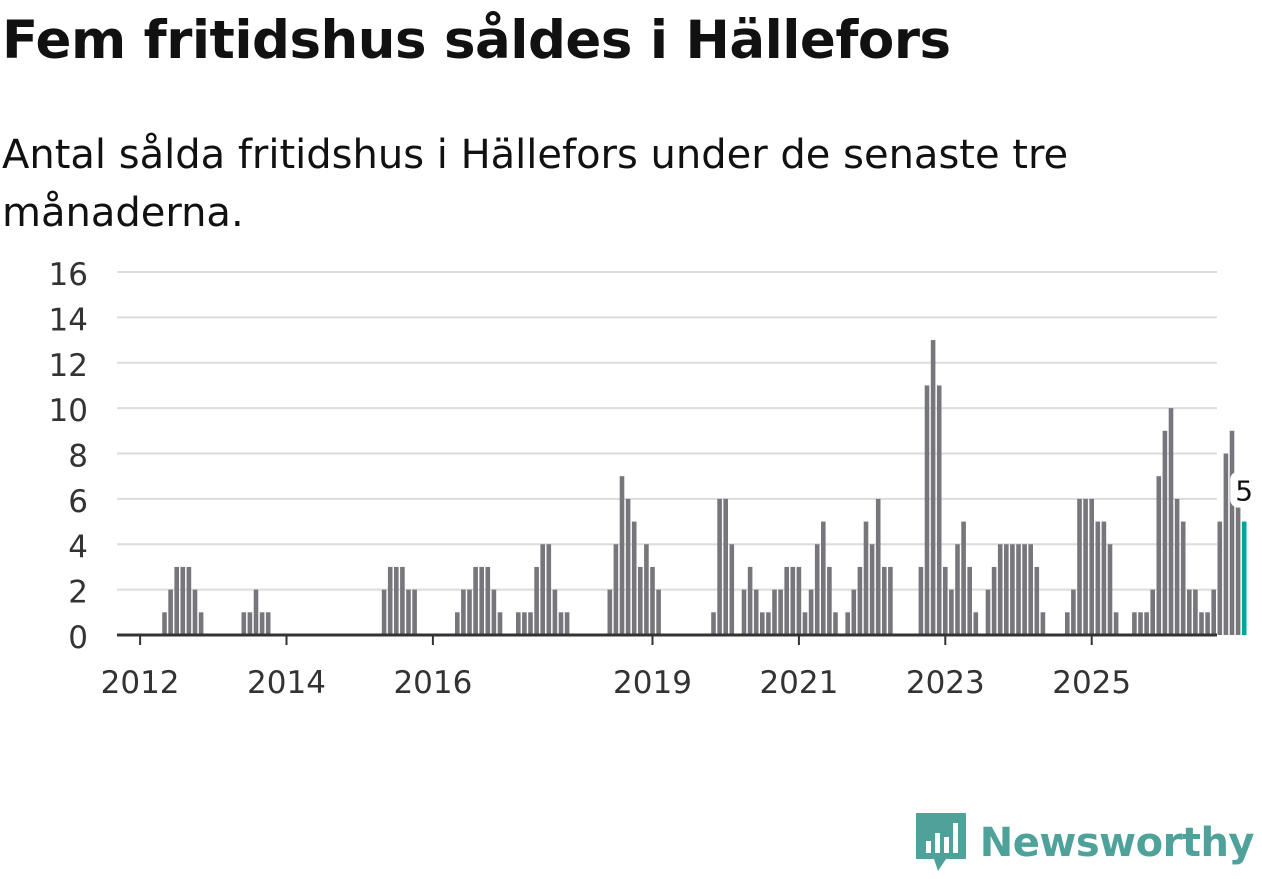 The image size is (1262, 879). Describe the element at coordinates (140, 683) in the screenshot. I see `x-tick-label: 2012` at that location.